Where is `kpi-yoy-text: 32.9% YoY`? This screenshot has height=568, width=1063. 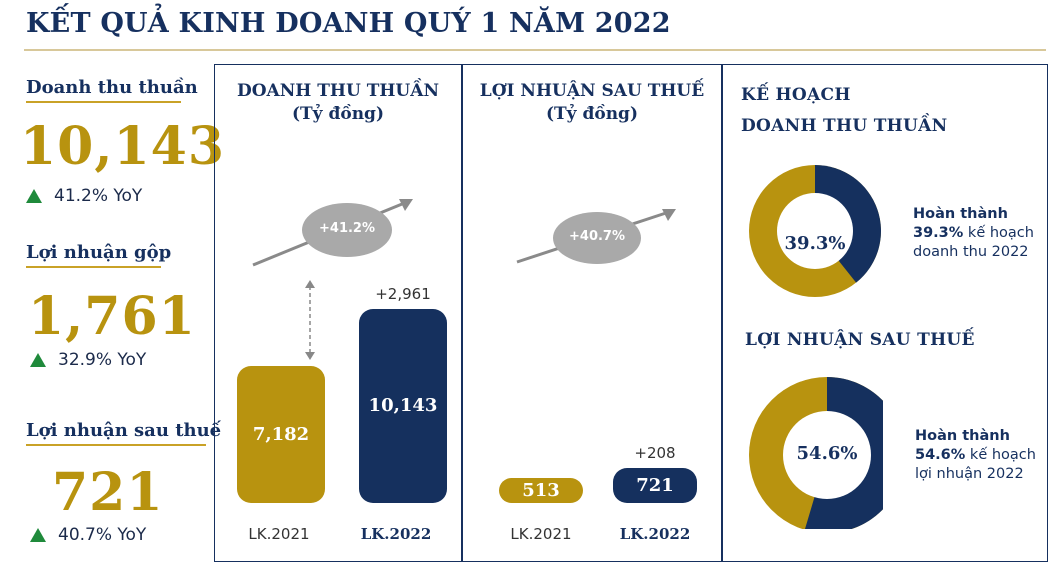 kpi-yoy-text: 32.9% YoY is located at coordinates (102, 360).